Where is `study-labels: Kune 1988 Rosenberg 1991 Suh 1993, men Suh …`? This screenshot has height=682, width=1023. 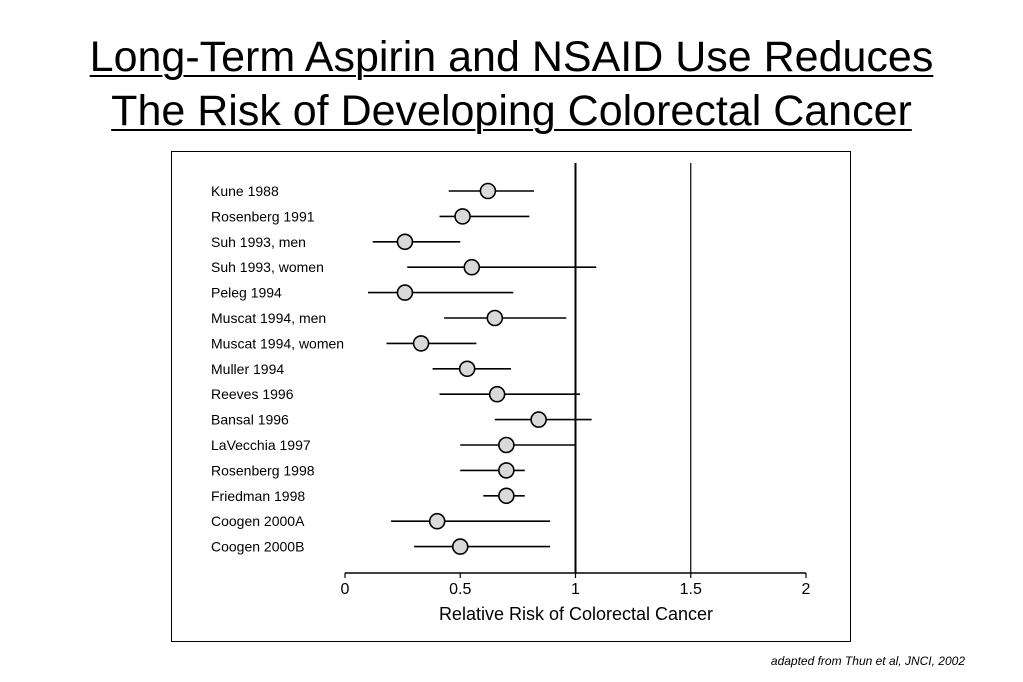 study-labels: Kune 1988 Rosenberg 1991 Suh 1993, men Suh … is located at coordinates (277, 369).